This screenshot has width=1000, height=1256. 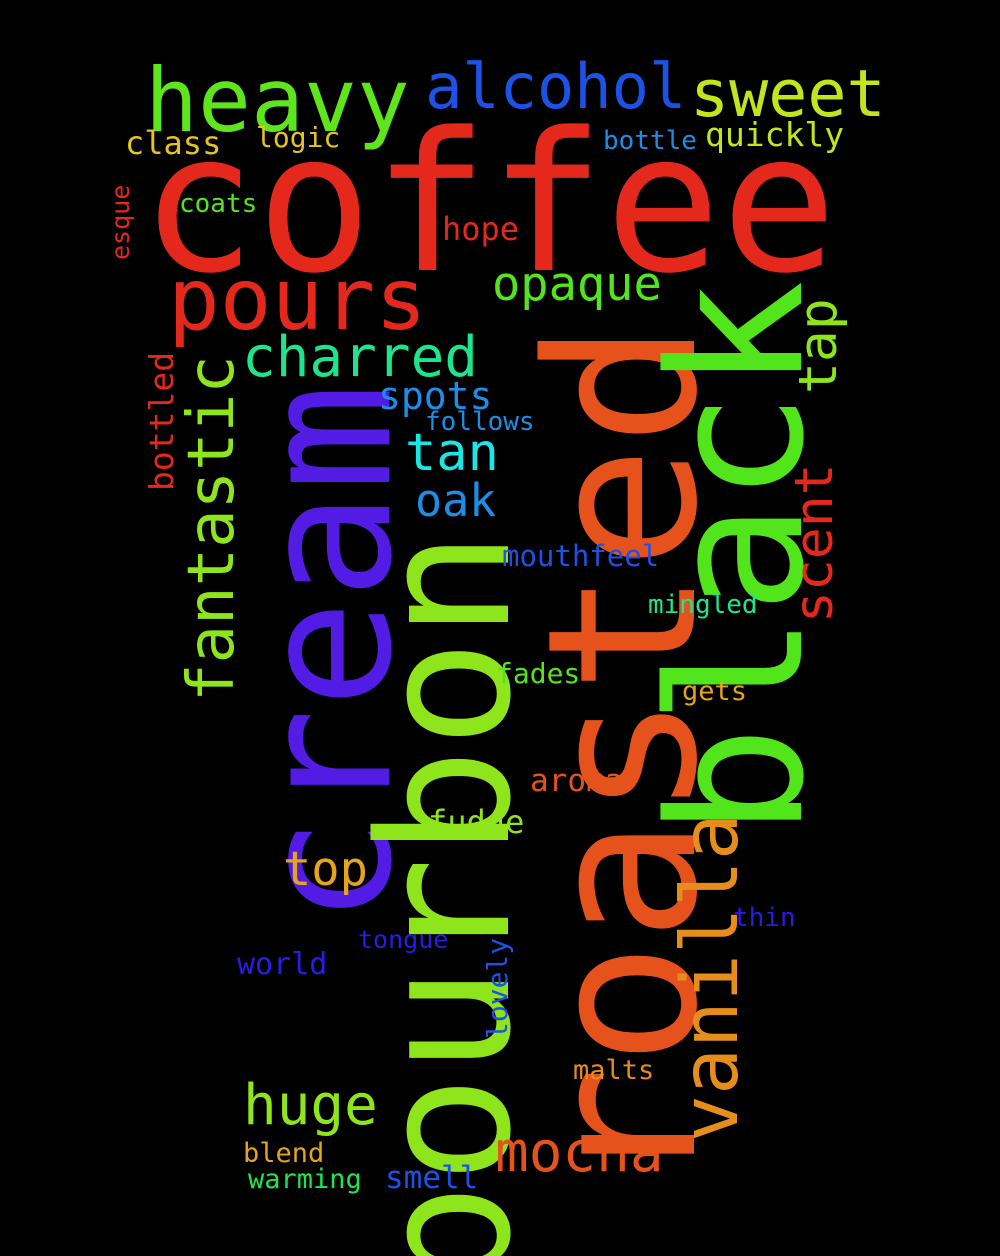 What do you see at coordinates (310, 1105) in the screenshot?
I see `word-huge: huge` at bounding box center [310, 1105].